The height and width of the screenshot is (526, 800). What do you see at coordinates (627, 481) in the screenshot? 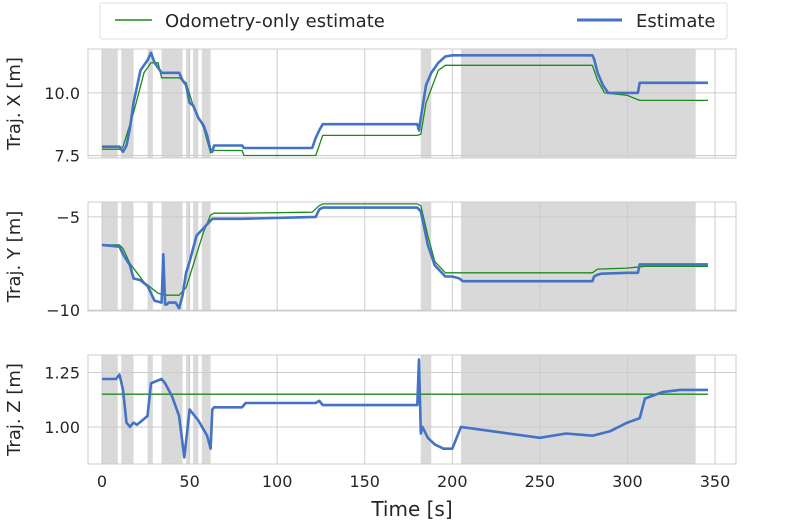
I see `x-tick-label: 300` at bounding box center [627, 481].